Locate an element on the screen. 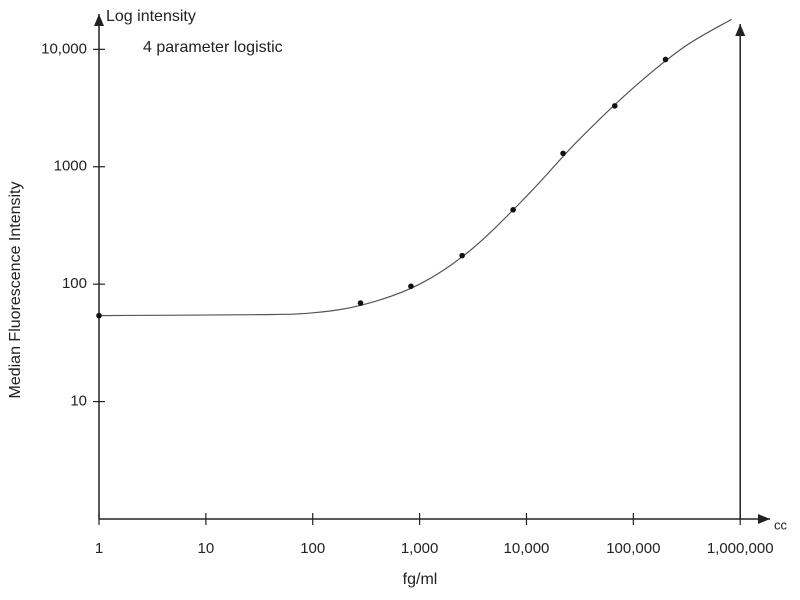  chart-subtitle: 4 parameter logistic is located at coordinates (213, 47).